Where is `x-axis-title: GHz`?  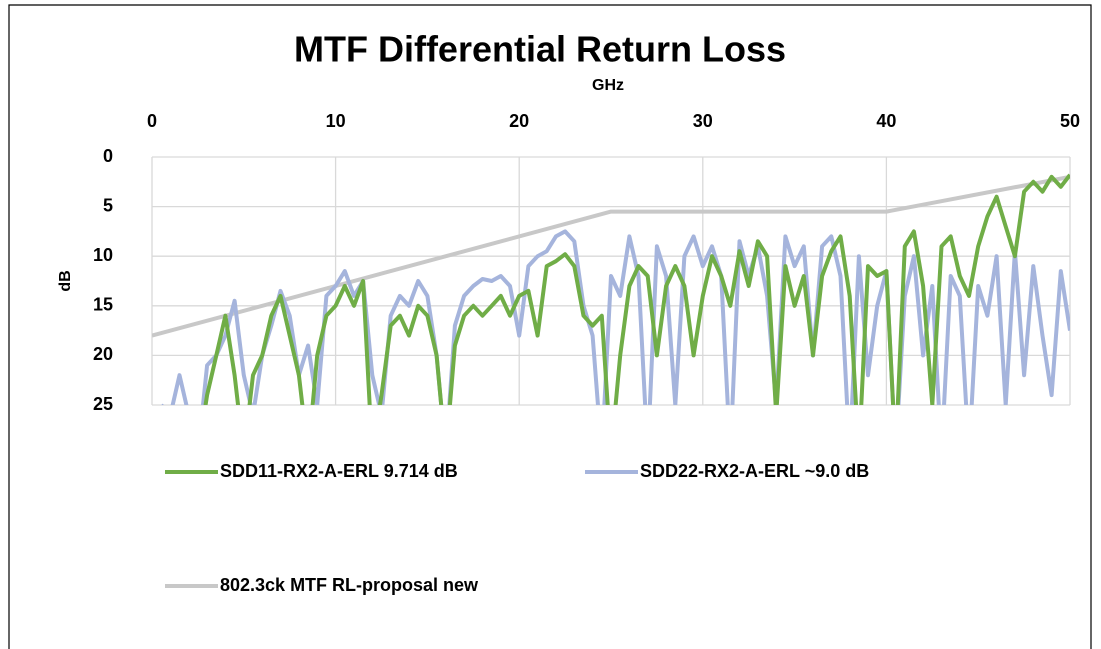 x-axis-title: GHz is located at coordinates (608, 85).